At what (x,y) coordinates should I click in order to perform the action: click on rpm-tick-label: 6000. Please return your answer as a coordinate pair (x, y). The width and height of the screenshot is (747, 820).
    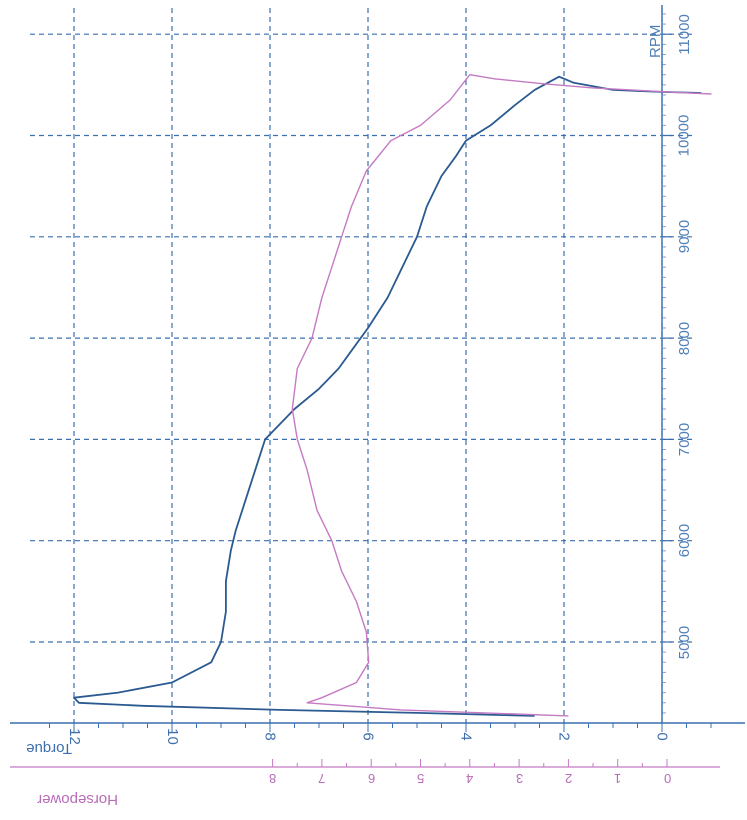
    Looking at the image, I should click on (684, 541).